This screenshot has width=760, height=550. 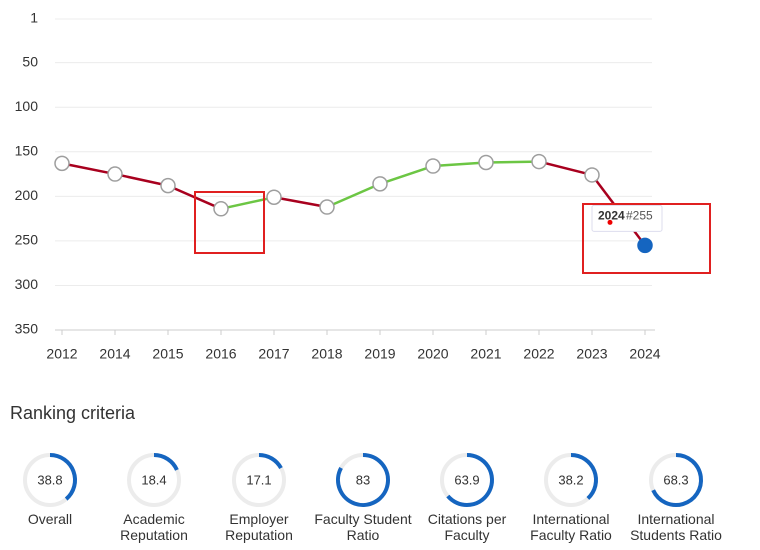 I want to click on y-tick-label: 200, so click(x=27, y=195).